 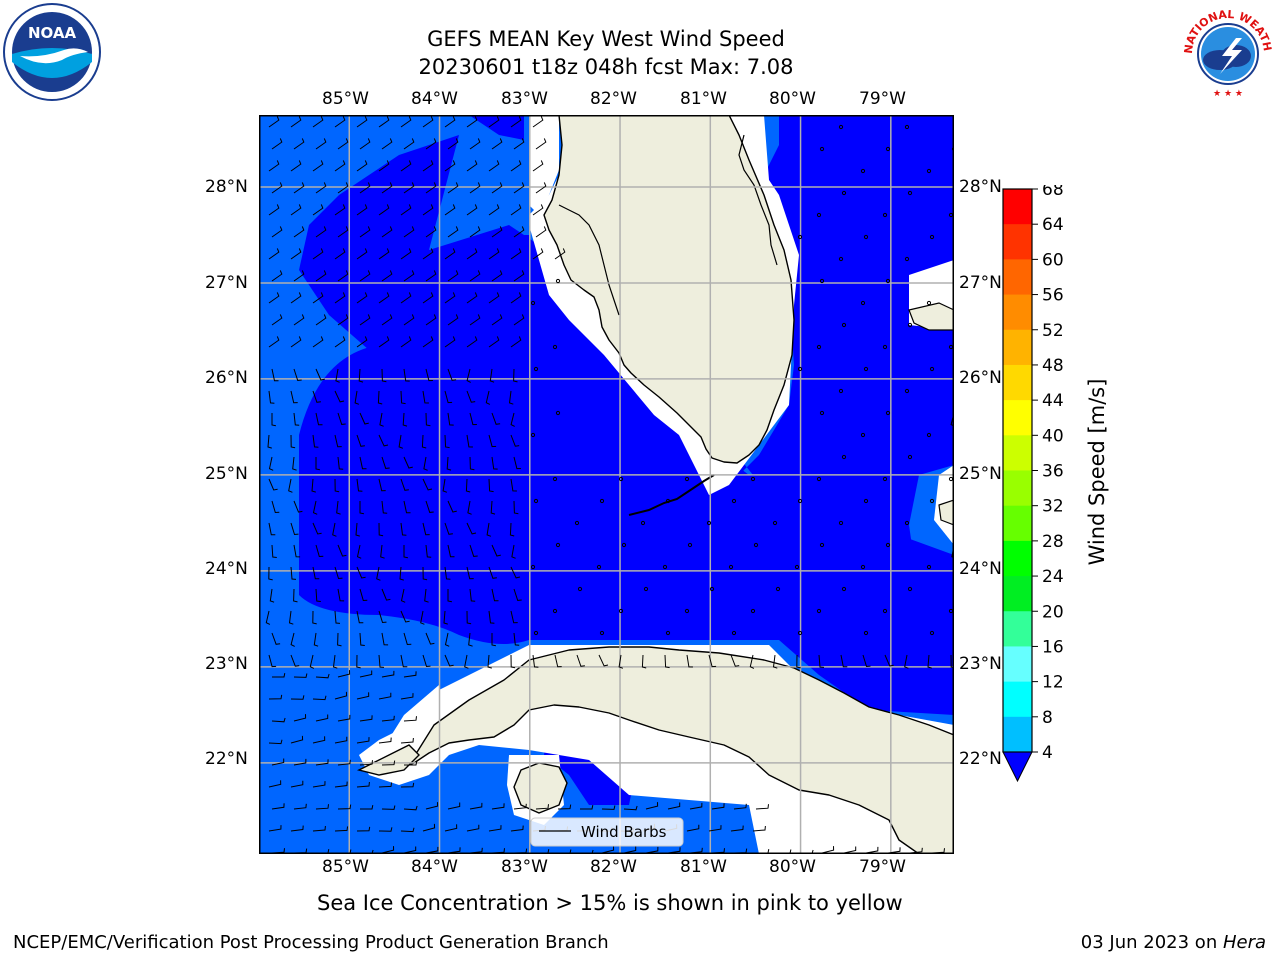 What do you see at coordinates (226, 378) in the screenshot?
I see `lat-tick-left: 26°N` at bounding box center [226, 378].